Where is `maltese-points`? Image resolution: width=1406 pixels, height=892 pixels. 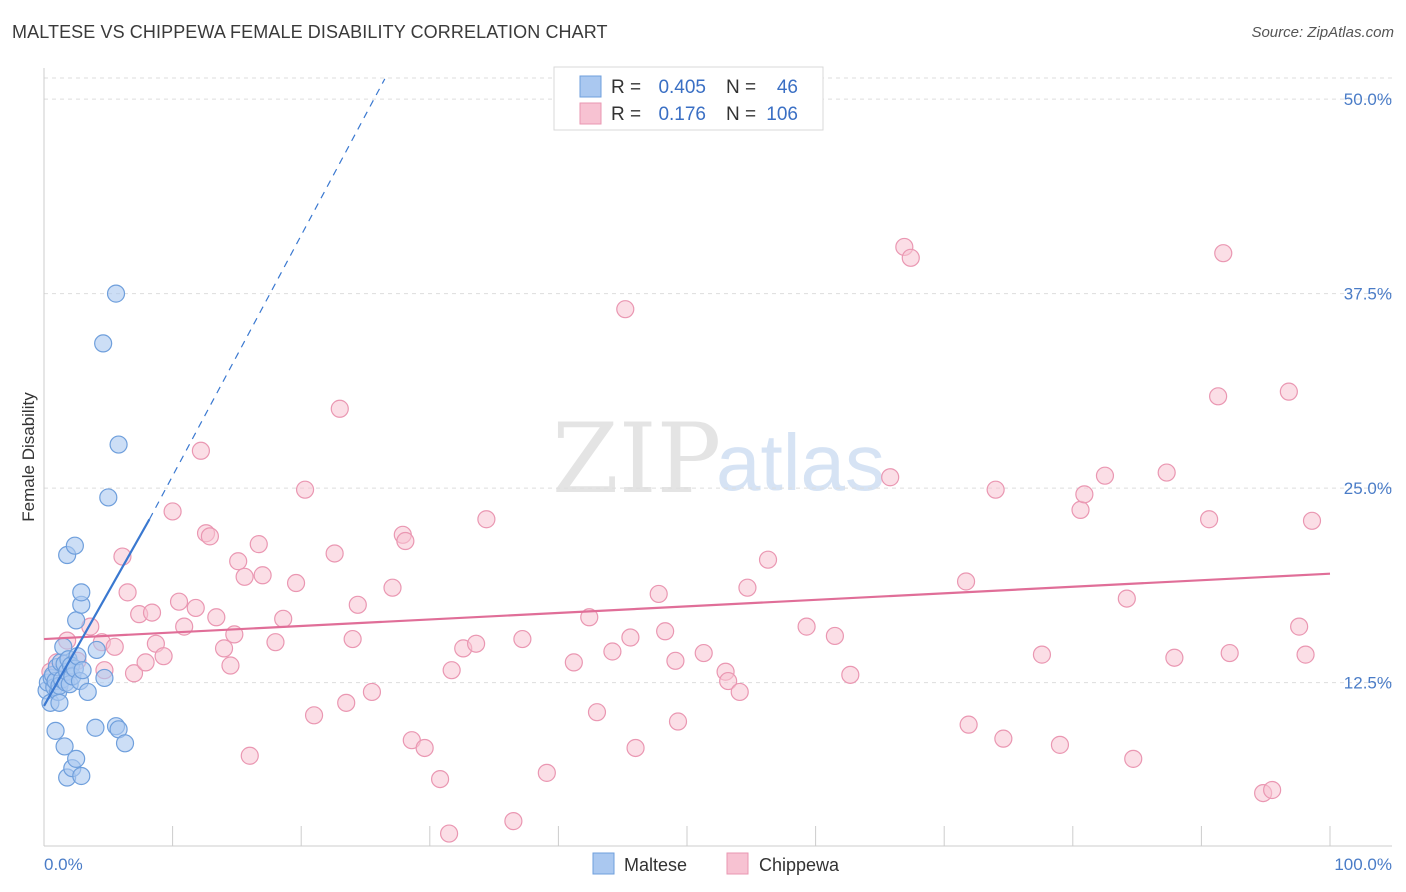
maltese-points is located at coordinates (86, 535).